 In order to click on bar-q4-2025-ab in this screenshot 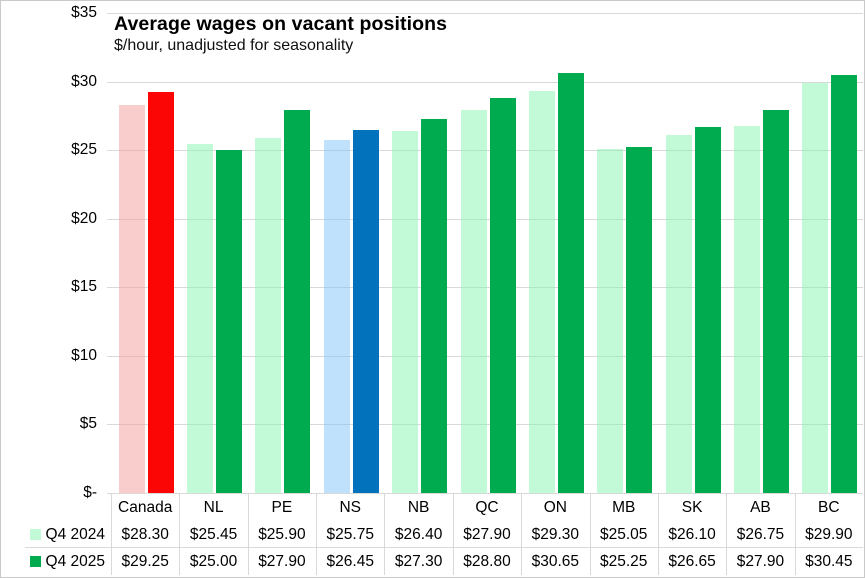, I will do `click(775, 301)`.